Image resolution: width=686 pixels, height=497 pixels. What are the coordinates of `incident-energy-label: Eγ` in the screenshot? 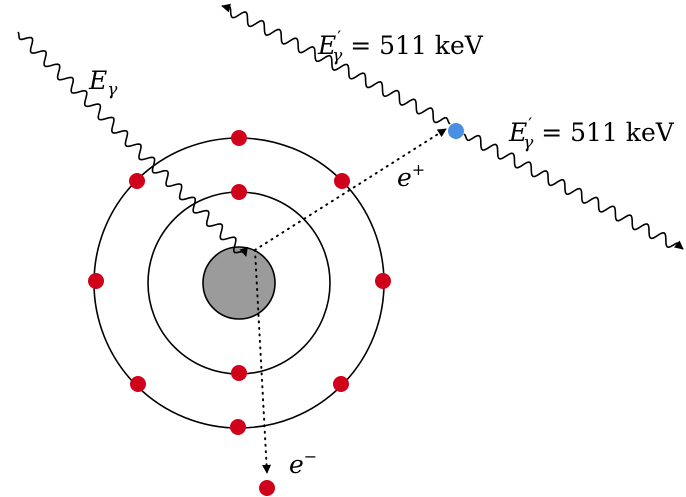 It's located at (103, 83).